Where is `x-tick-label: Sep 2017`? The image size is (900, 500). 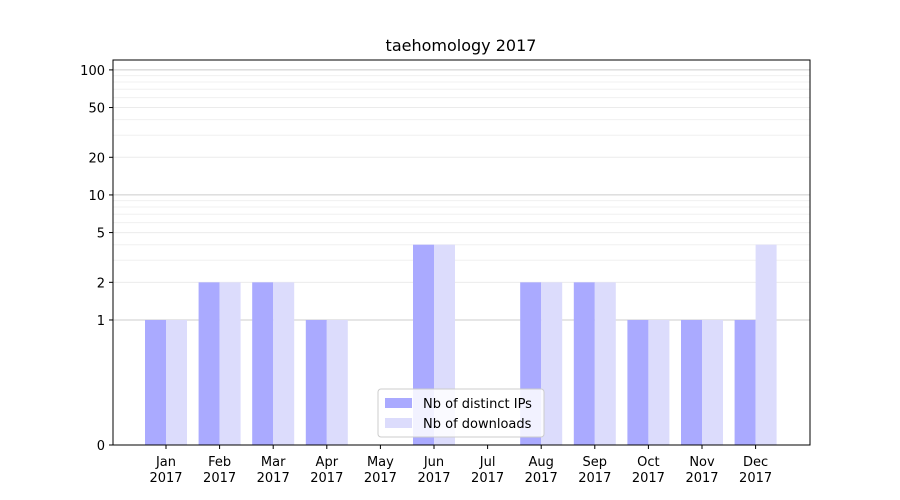 x-tick-label: Sep 2017 is located at coordinates (594, 470).